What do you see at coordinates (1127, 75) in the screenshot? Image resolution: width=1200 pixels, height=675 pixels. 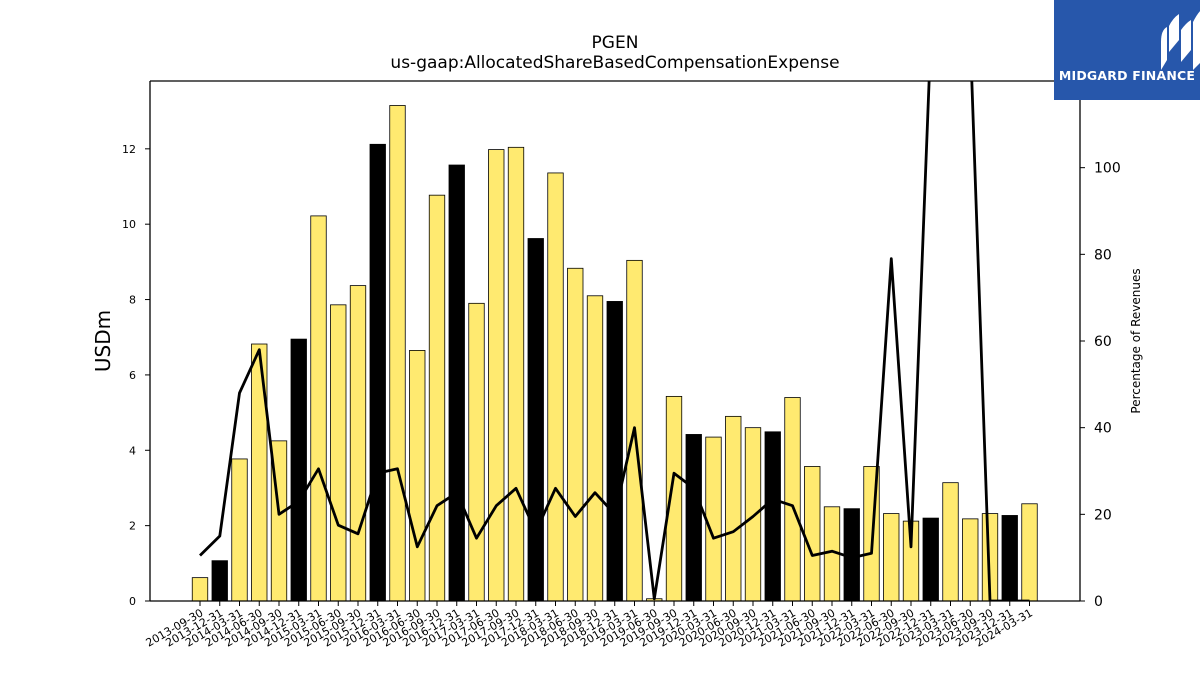 I see `logo-text: MIDGARD FINANCE` at bounding box center [1127, 75].